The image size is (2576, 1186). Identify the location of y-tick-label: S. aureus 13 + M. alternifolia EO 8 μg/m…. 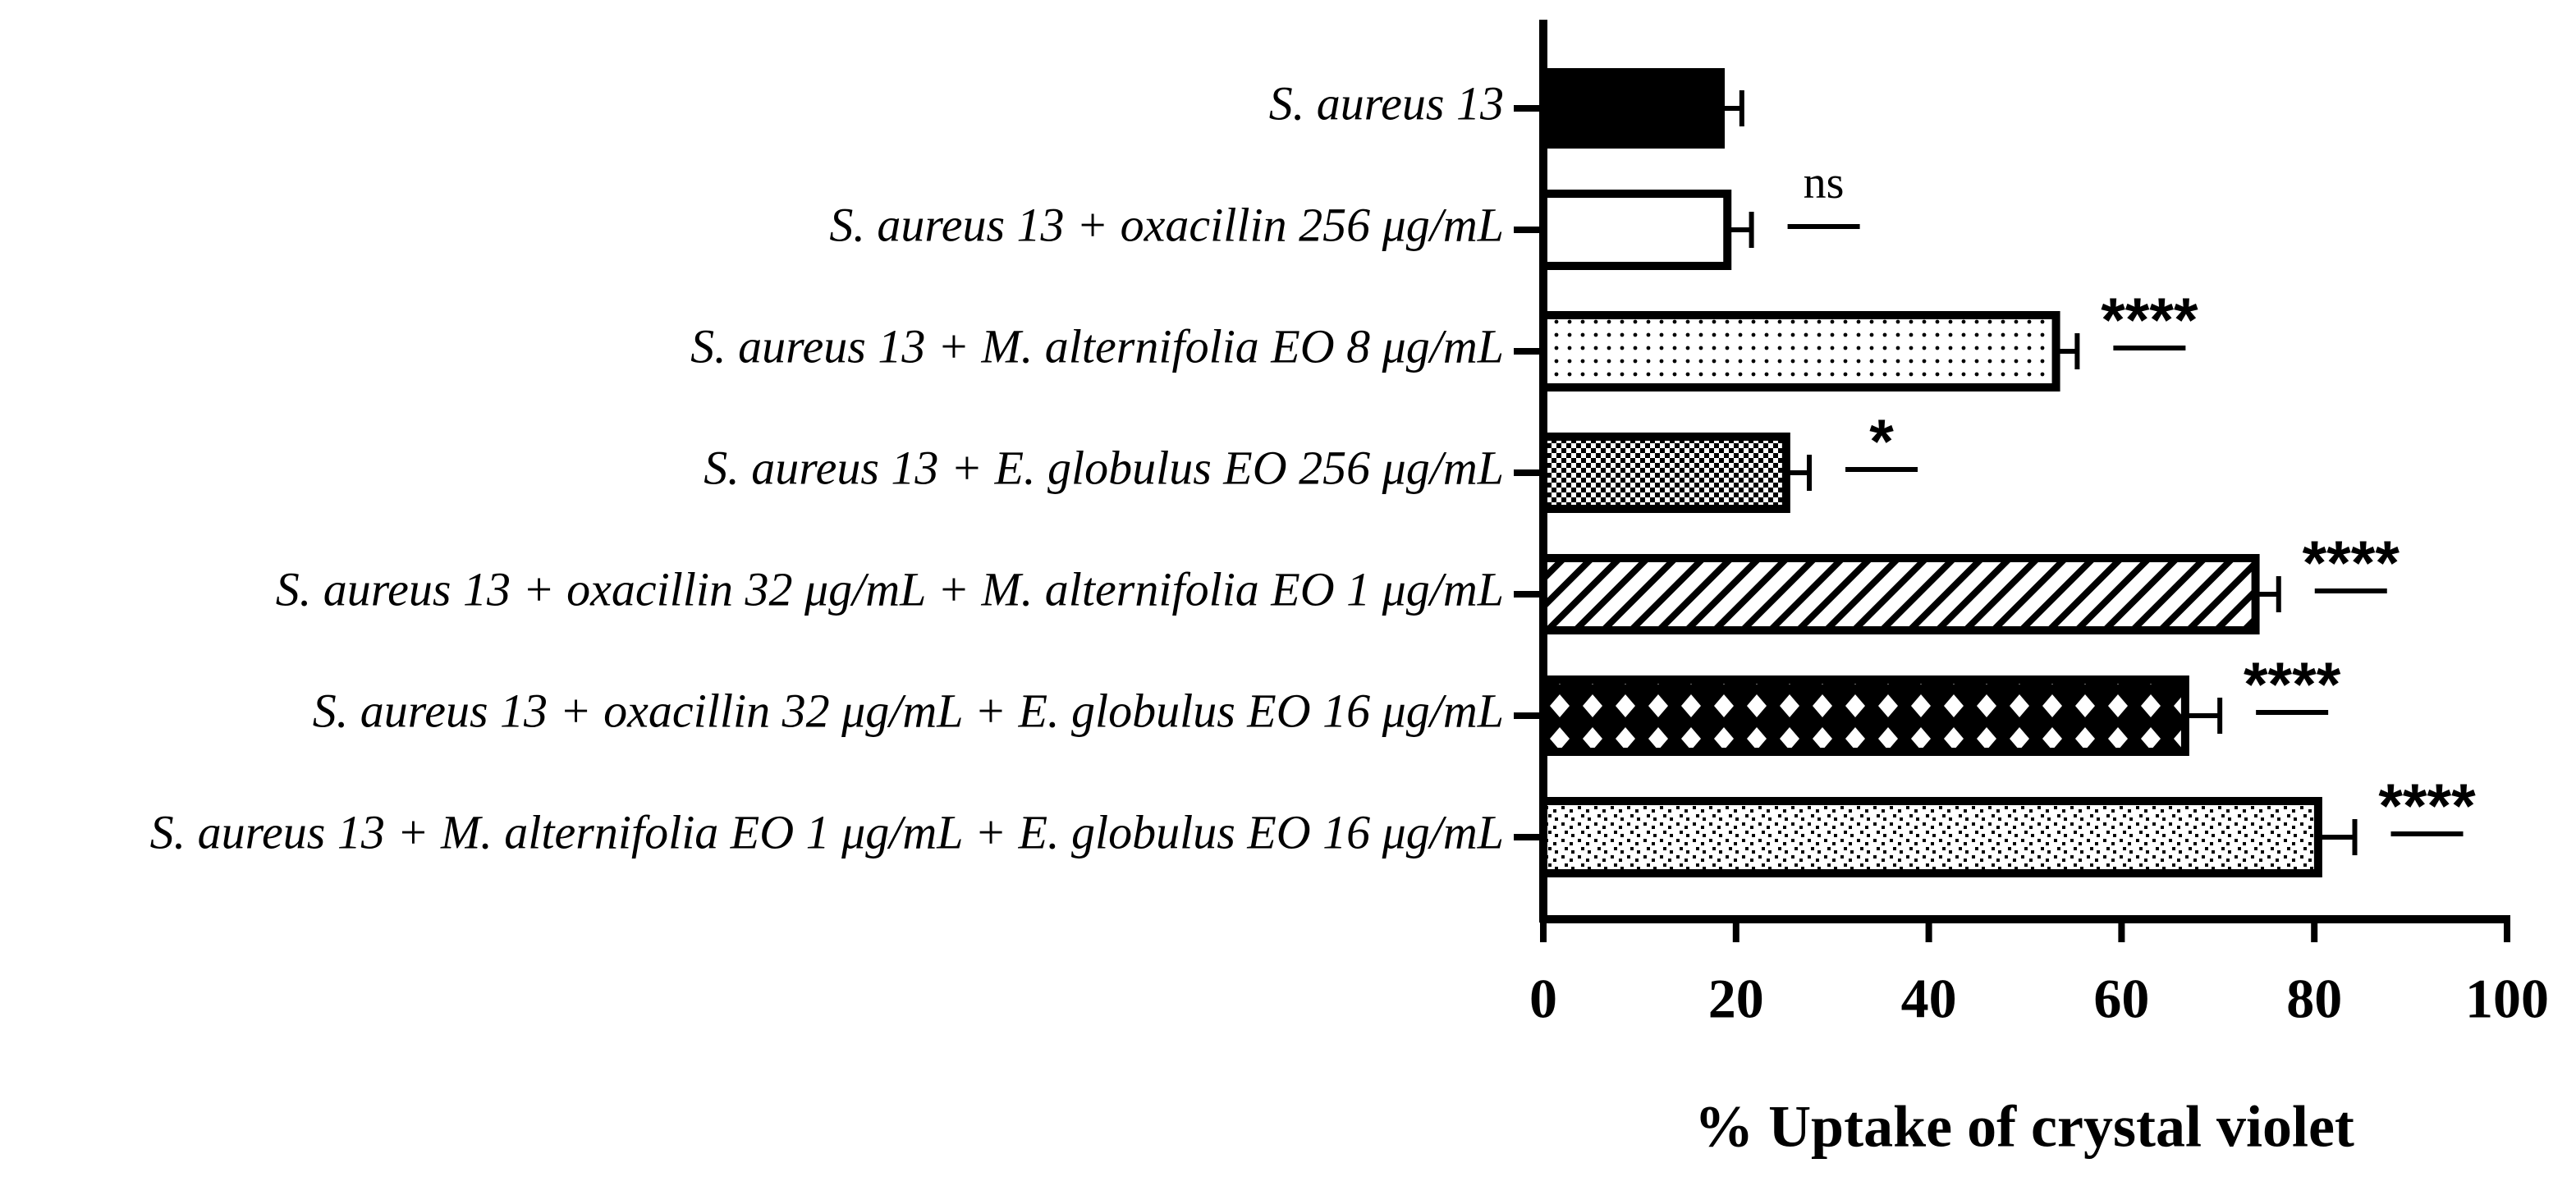
(1097, 346).